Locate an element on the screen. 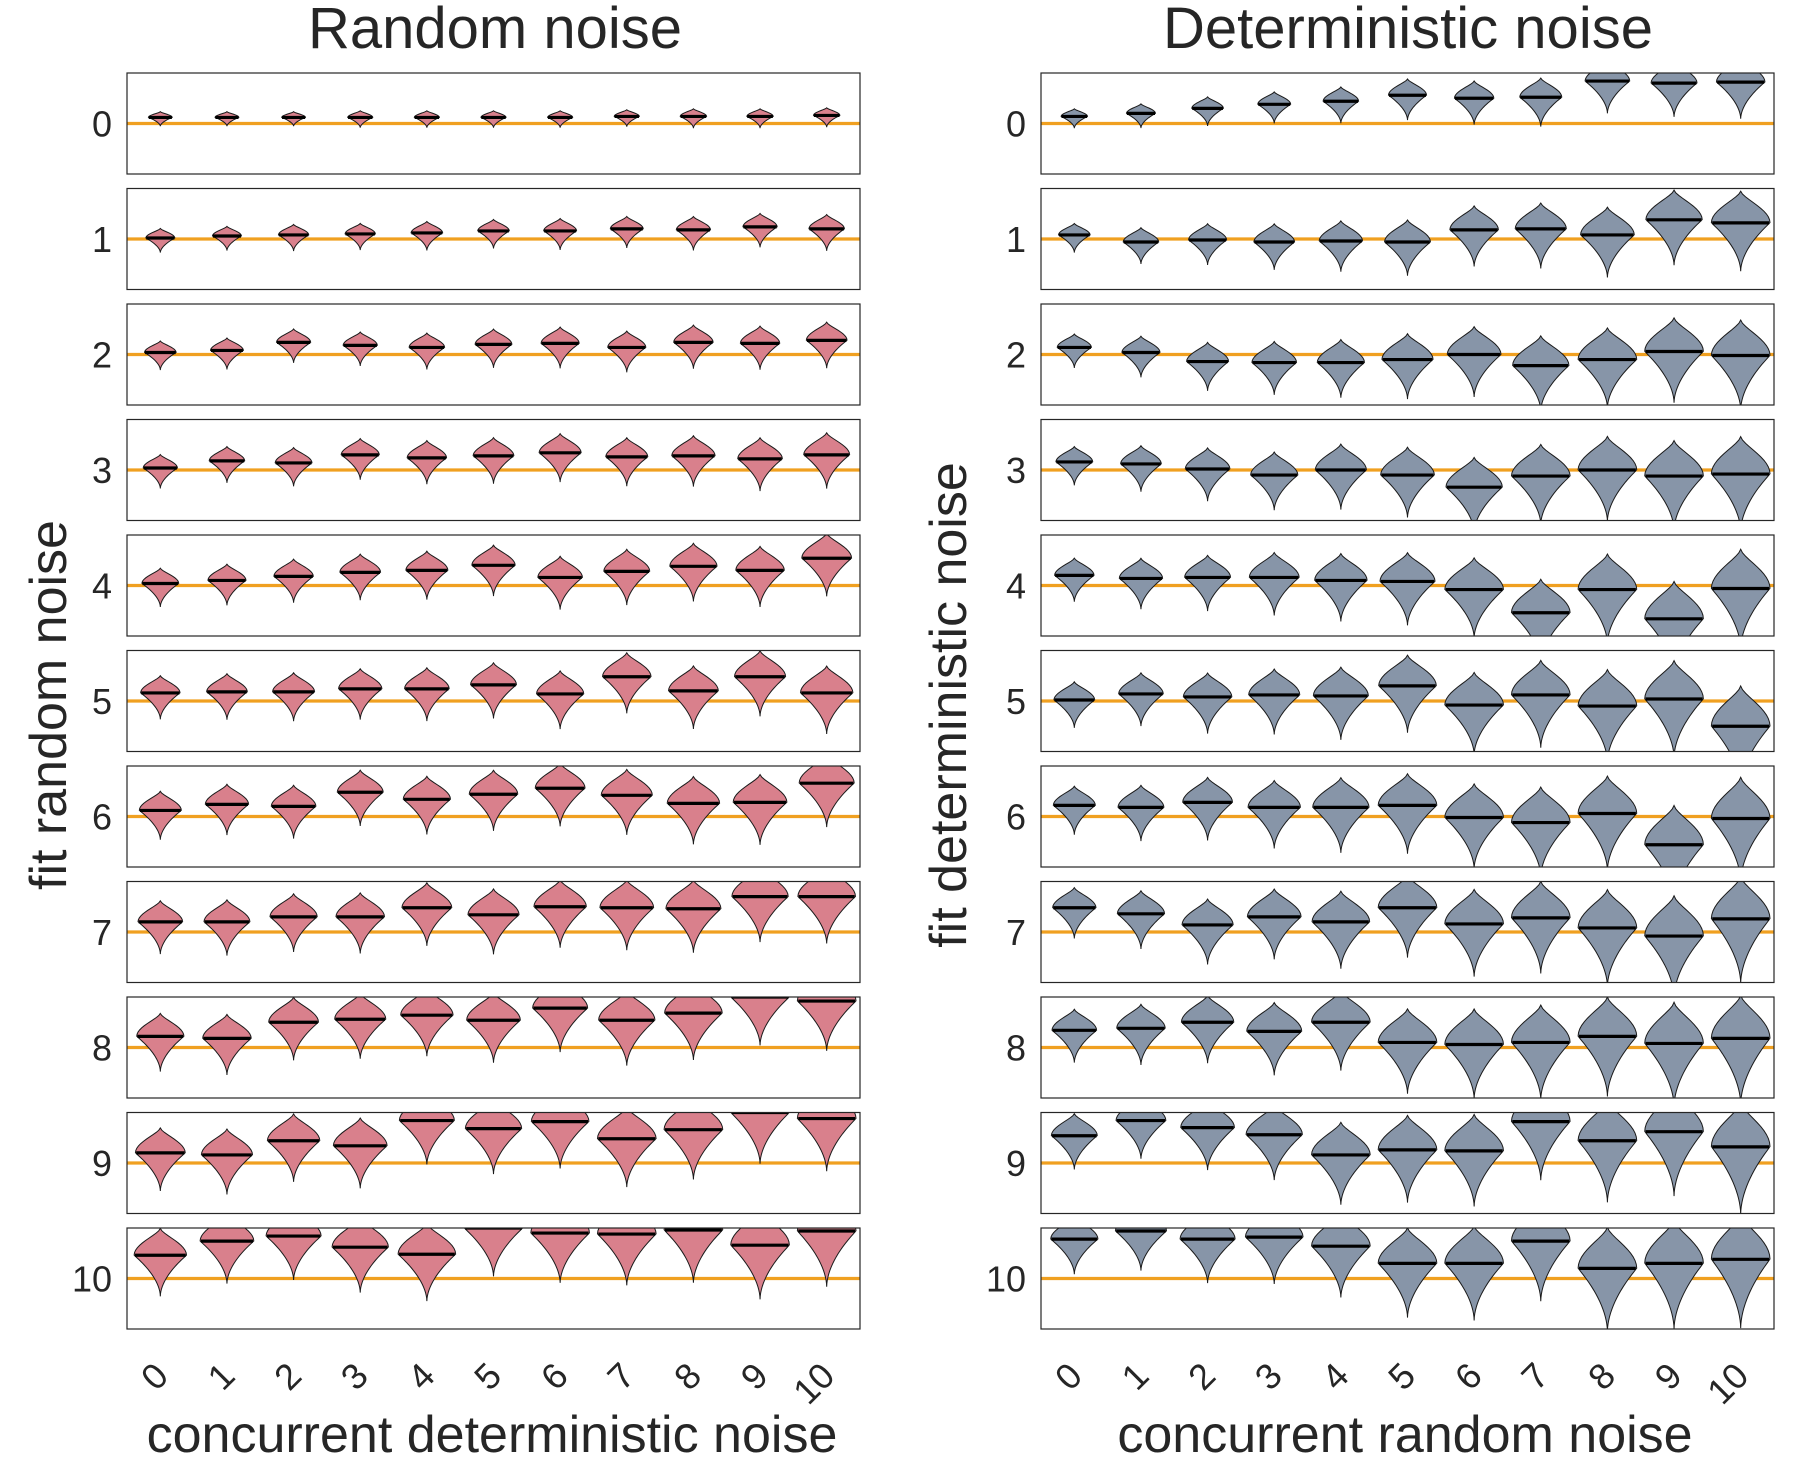 Image resolution: width=1800 pixels, height=1469 pixels. subplot-row: 1 is located at coordinates (476, 239).